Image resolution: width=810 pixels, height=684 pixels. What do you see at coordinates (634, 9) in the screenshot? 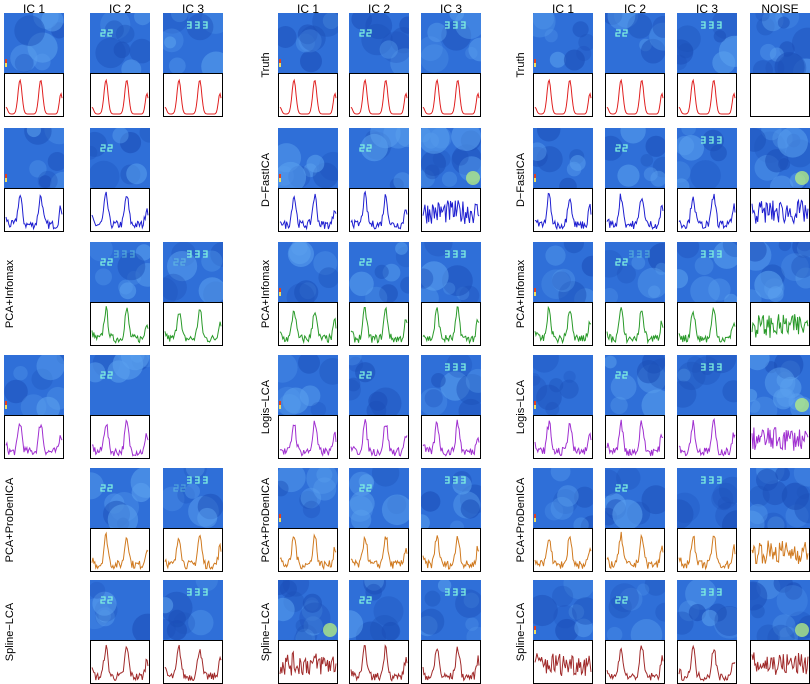
I see `column-header: IC 2` at bounding box center [634, 9].